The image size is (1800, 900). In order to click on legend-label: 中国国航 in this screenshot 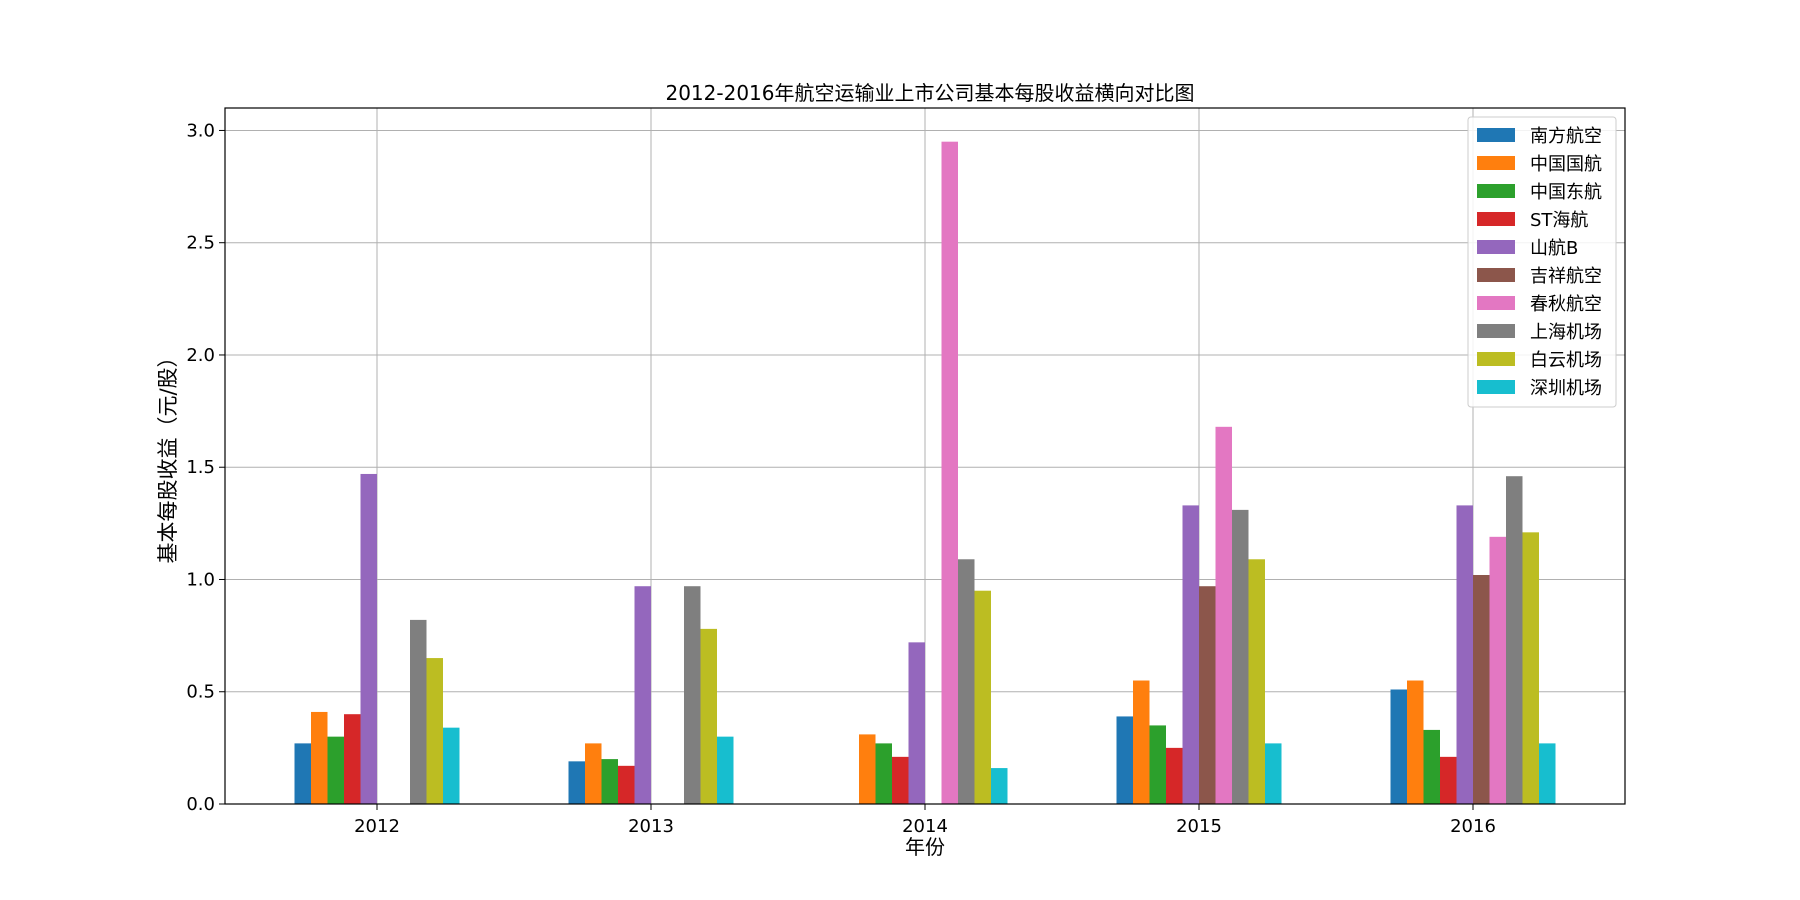, I will do `click(1566, 164)`.